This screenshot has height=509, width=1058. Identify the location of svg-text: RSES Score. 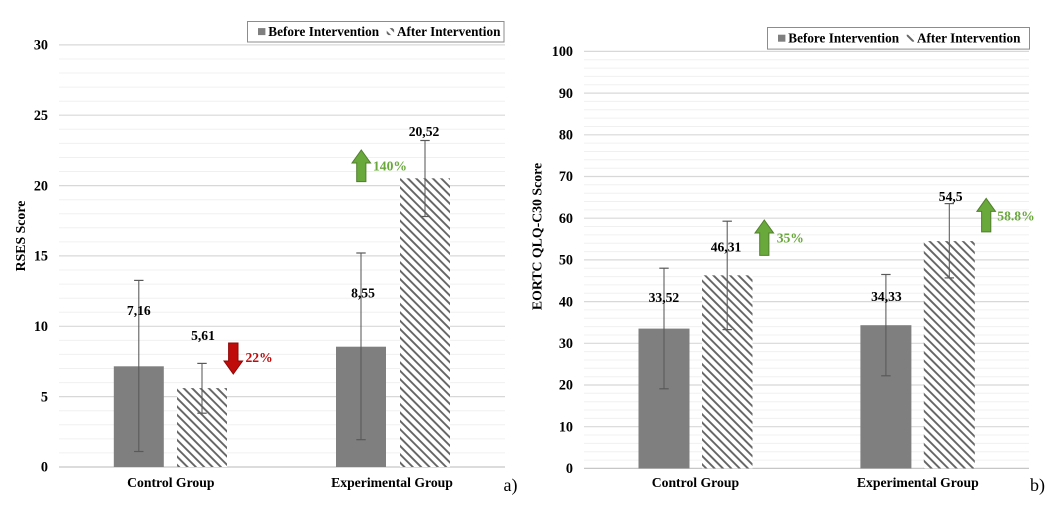
(20, 236).